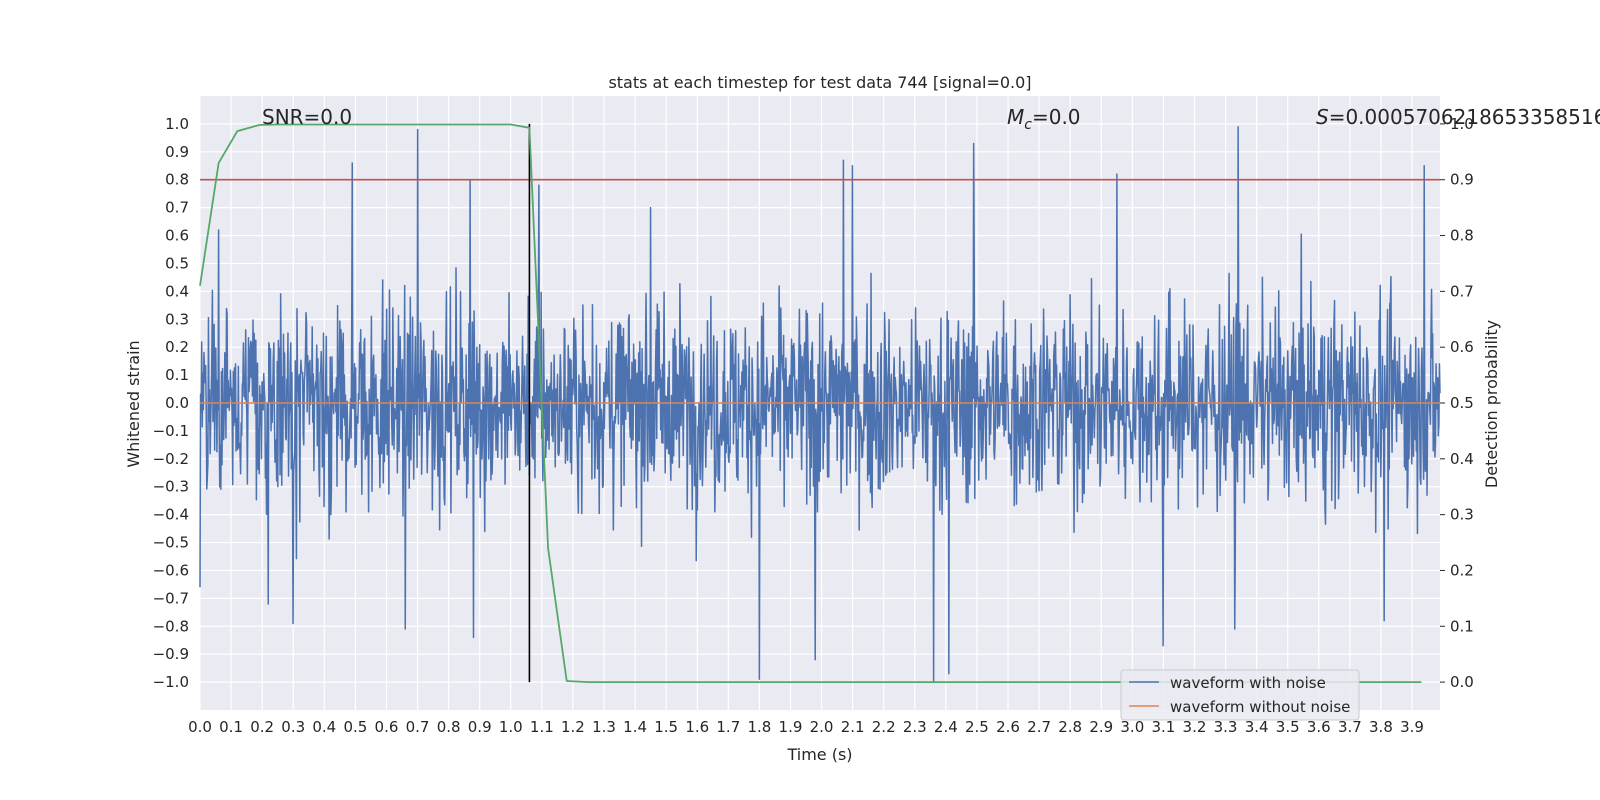 The image size is (1600, 800). Describe the element at coordinates (666, 727) in the screenshot. I see `x-tick-label: 1.5` at that location.